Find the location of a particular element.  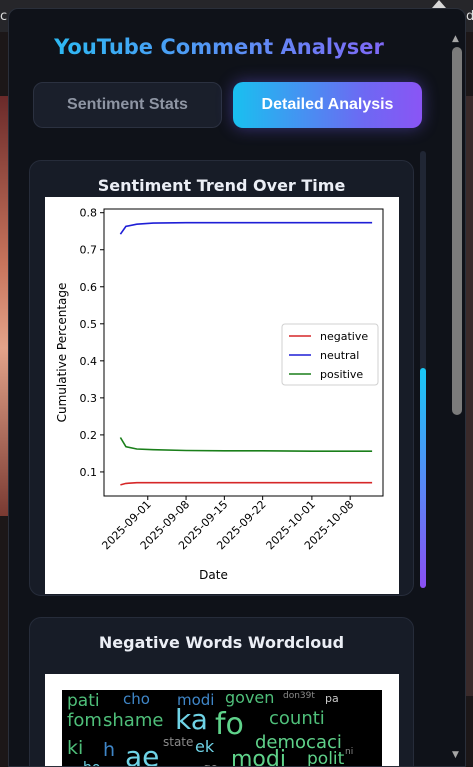

wordcloud-word: bo is located at coordinates (91, 763).